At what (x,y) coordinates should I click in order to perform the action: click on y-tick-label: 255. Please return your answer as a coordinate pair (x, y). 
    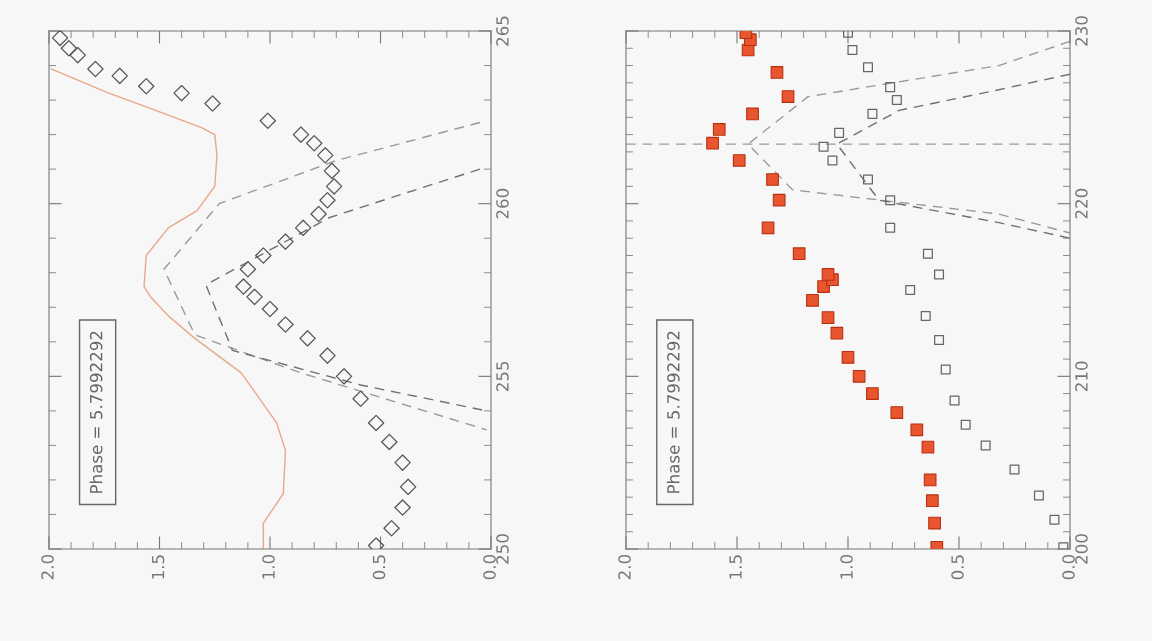
    Looking at the image, I should click on (502, 376).